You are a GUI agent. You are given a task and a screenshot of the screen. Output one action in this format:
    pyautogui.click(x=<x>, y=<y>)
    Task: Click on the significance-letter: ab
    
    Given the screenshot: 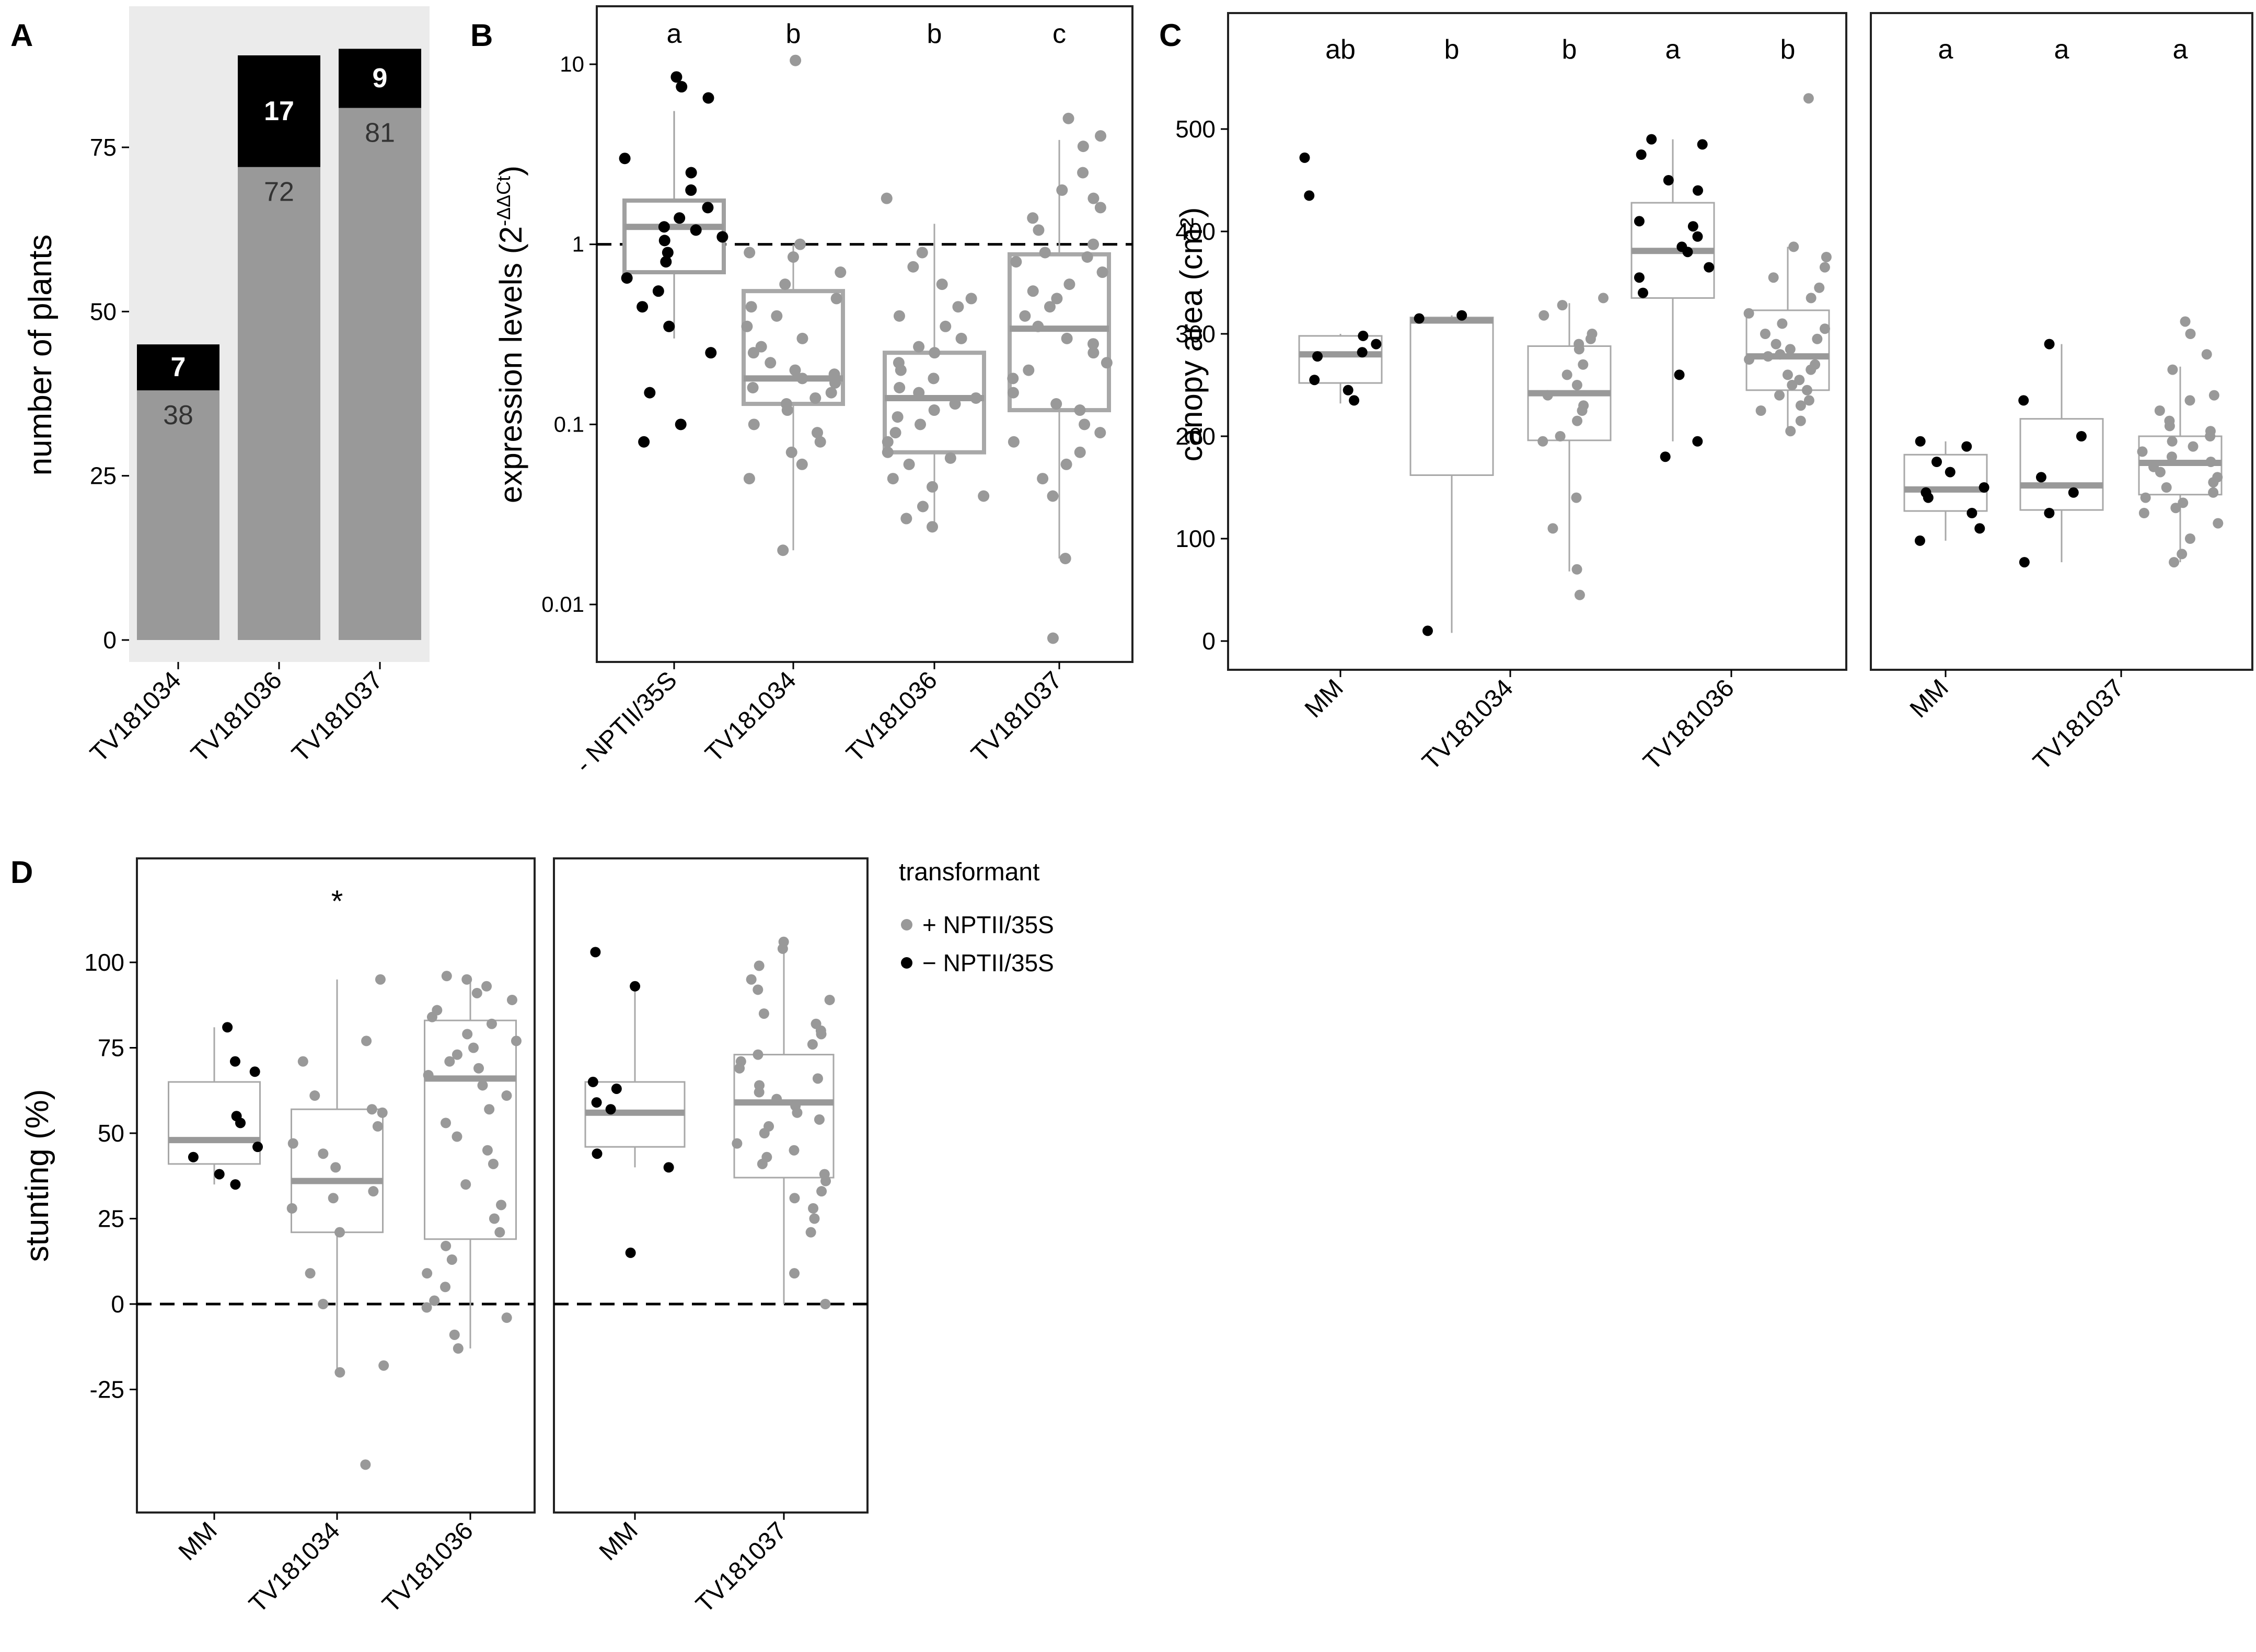 What is the action you would take?
    pyautogui.click(x=1340, y=50)
    